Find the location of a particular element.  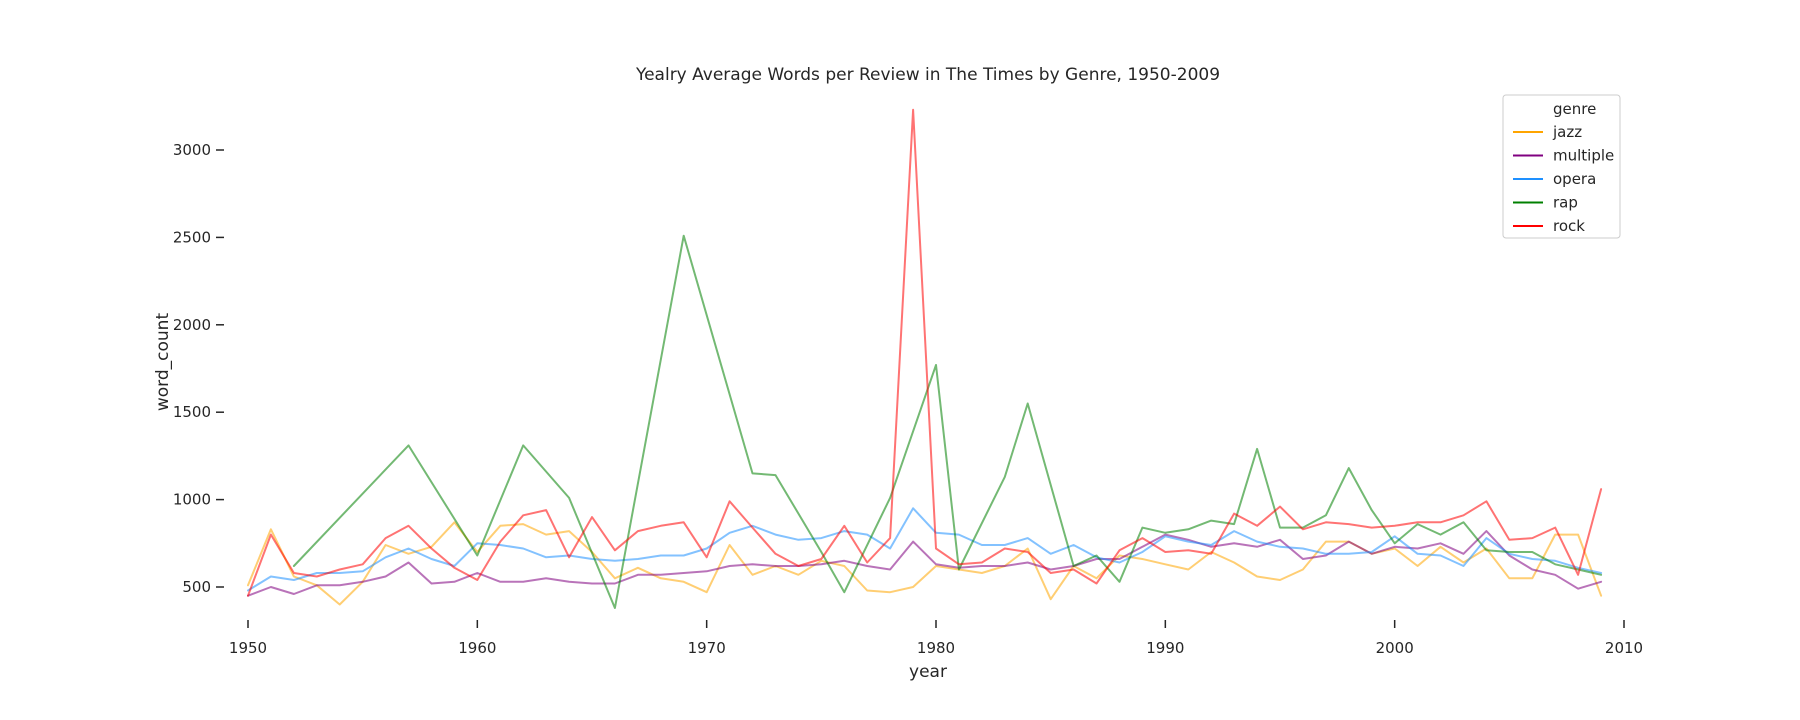

legend: genre jazz multiple opera rap rock is located at coordinates (1561, 166).